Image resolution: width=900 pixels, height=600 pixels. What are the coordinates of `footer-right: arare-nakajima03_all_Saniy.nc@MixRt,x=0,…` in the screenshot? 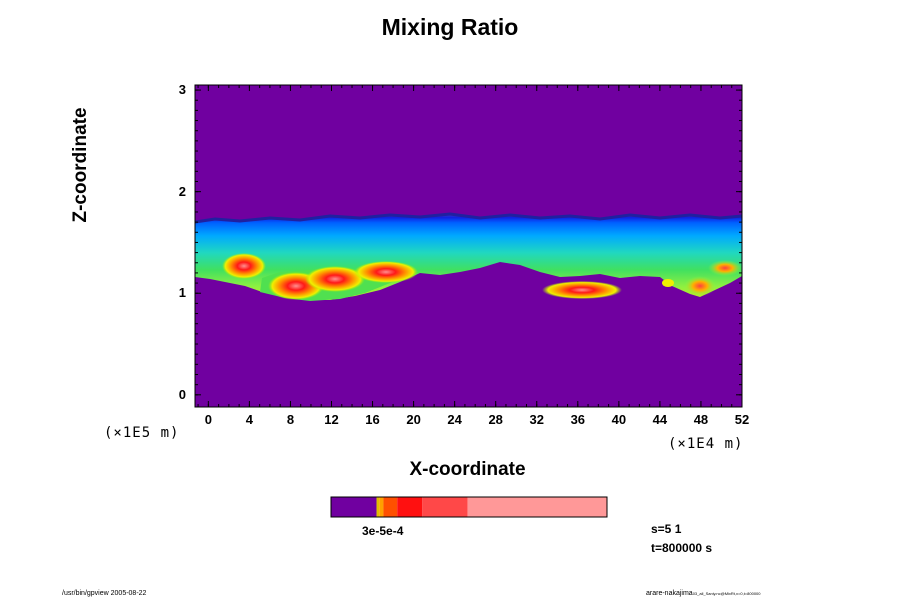 It's located at (703, 593).